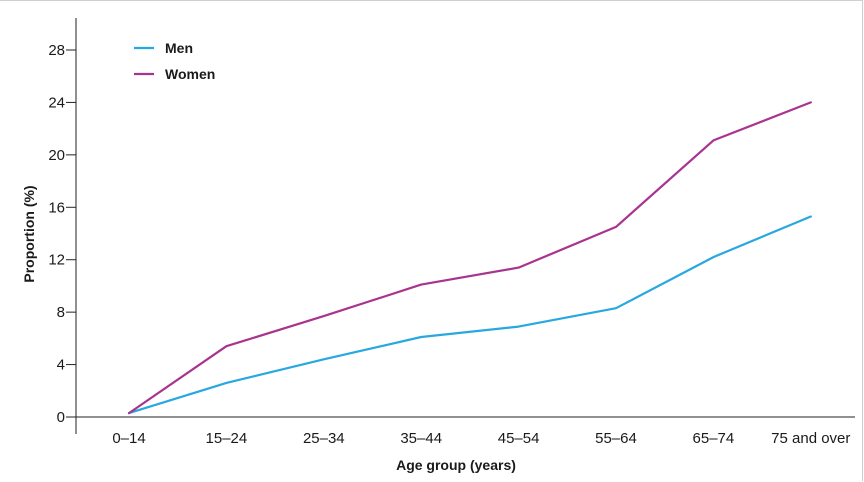 This screenshot has width=864, height=482. What do you see at coordinates (56, 102) in the screenshot?
I see `y-tick-label: 24` at bounding box center [56, 102].